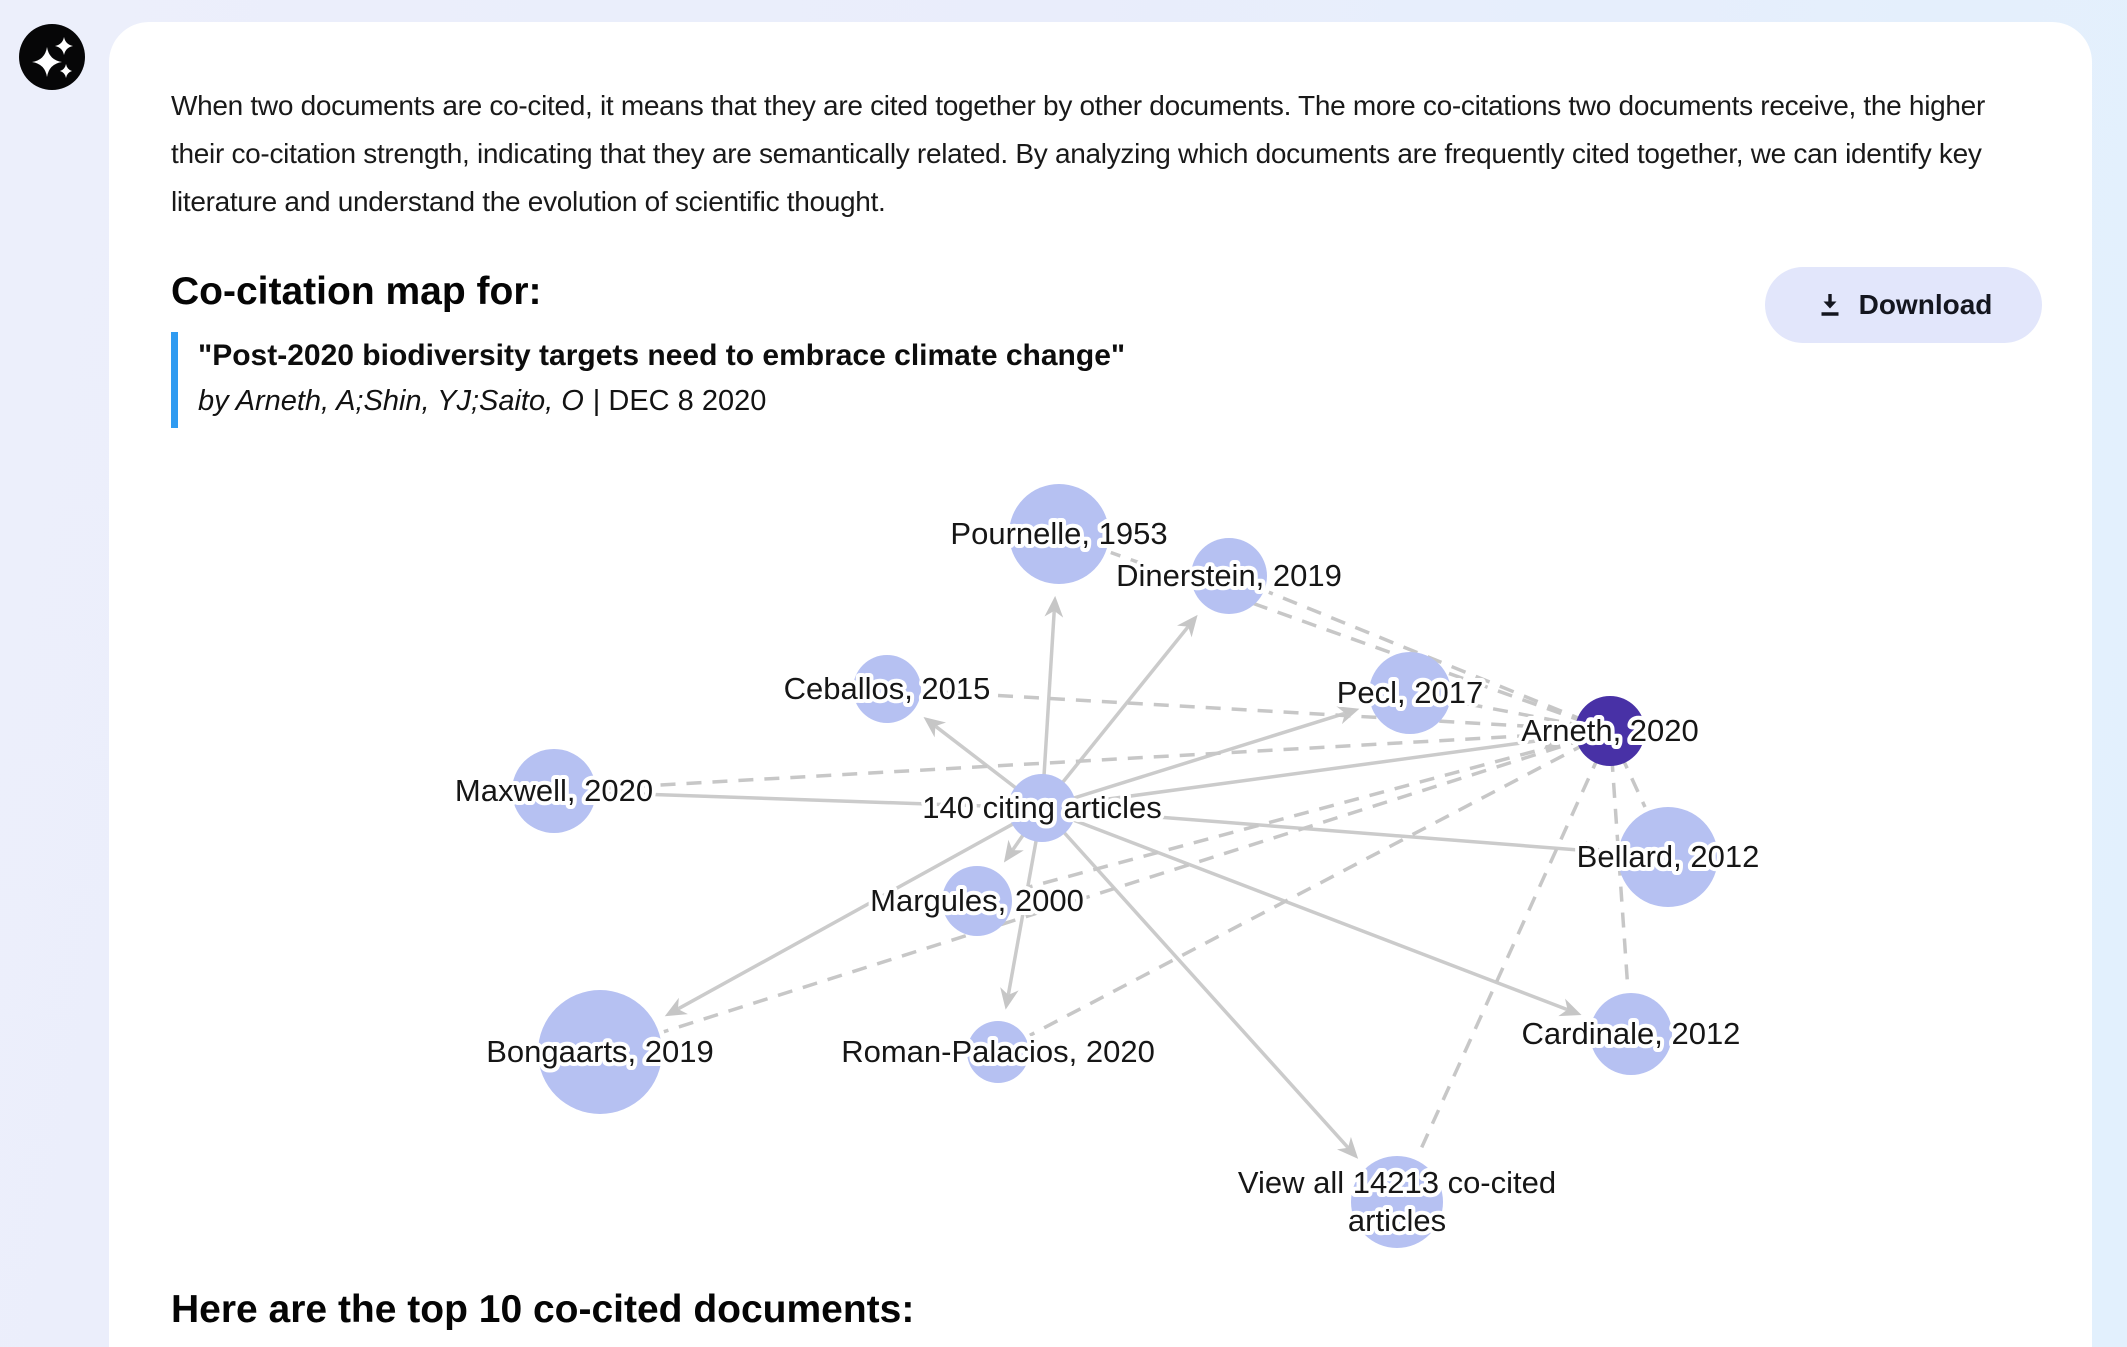  What do you see at coordinates (1229, 576) in the screenshot?
I see `graph-node-dinerstein` at bounding box center [1229, 576].